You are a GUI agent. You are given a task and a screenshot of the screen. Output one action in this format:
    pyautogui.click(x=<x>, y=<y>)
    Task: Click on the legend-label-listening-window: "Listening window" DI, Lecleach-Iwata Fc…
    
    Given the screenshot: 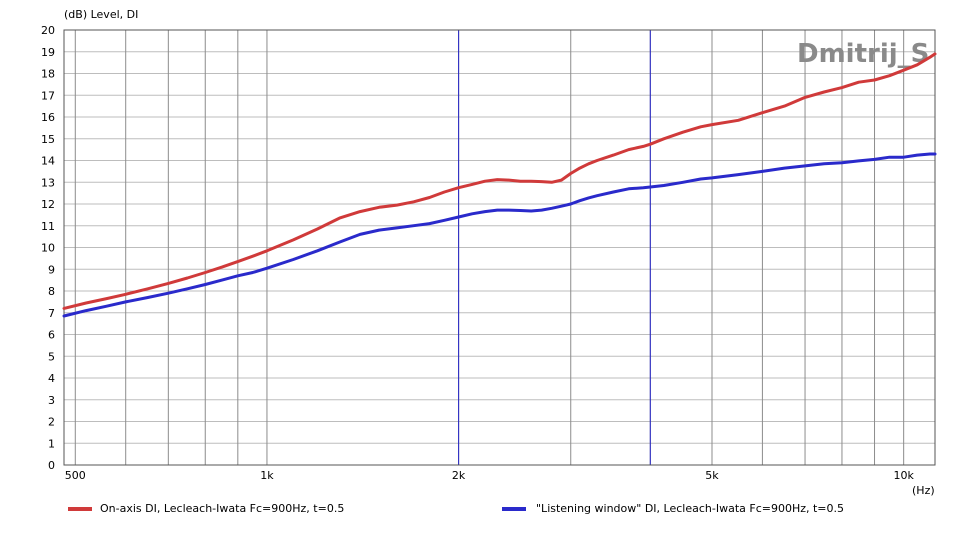 What is the action you would take?
    pyautogui.click(x=690, y=508)
    